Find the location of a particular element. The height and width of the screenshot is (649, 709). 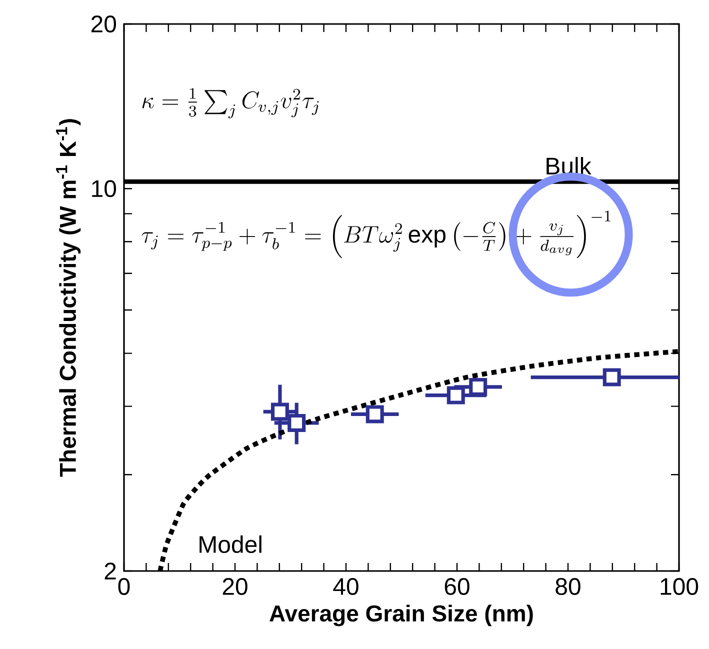

y-tick-label: 2 is located at coordinates (110, 571).